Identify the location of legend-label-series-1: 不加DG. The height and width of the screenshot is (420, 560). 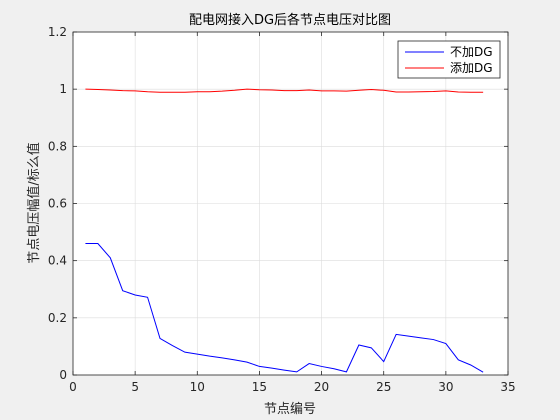
(471, 52).